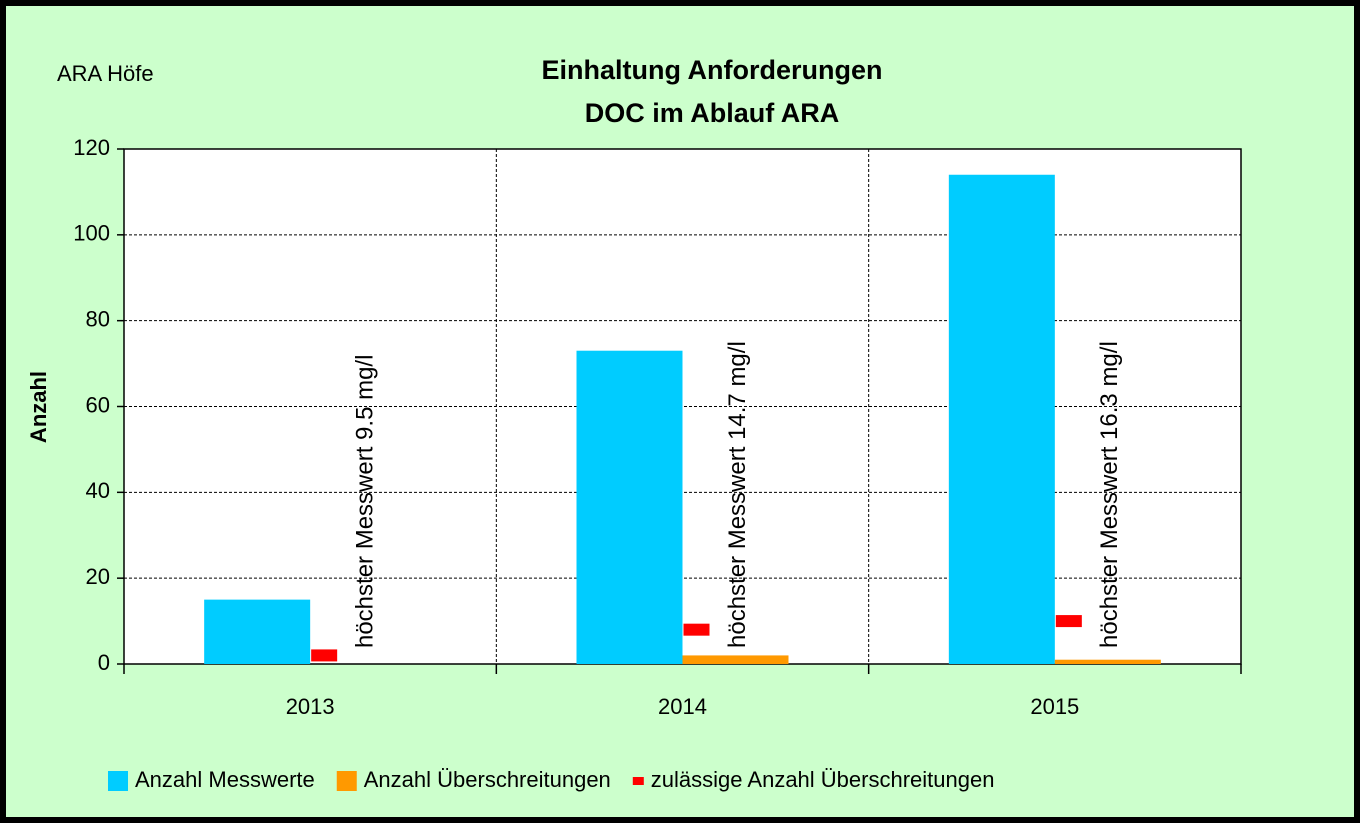 The height and width of the screenshot is (823, 1360). Describe the element at coordinates (310, 706) in the screenshot. I see `x-tick-label: 2013` at that location.